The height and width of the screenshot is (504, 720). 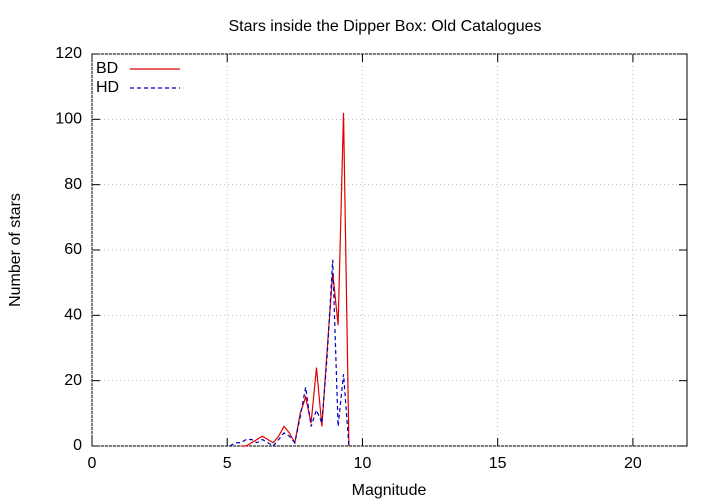 What do you see at coordinates (227, 463) in the screenshot?
I see `x-tick-label: 5` at bounding box center [227, 463].